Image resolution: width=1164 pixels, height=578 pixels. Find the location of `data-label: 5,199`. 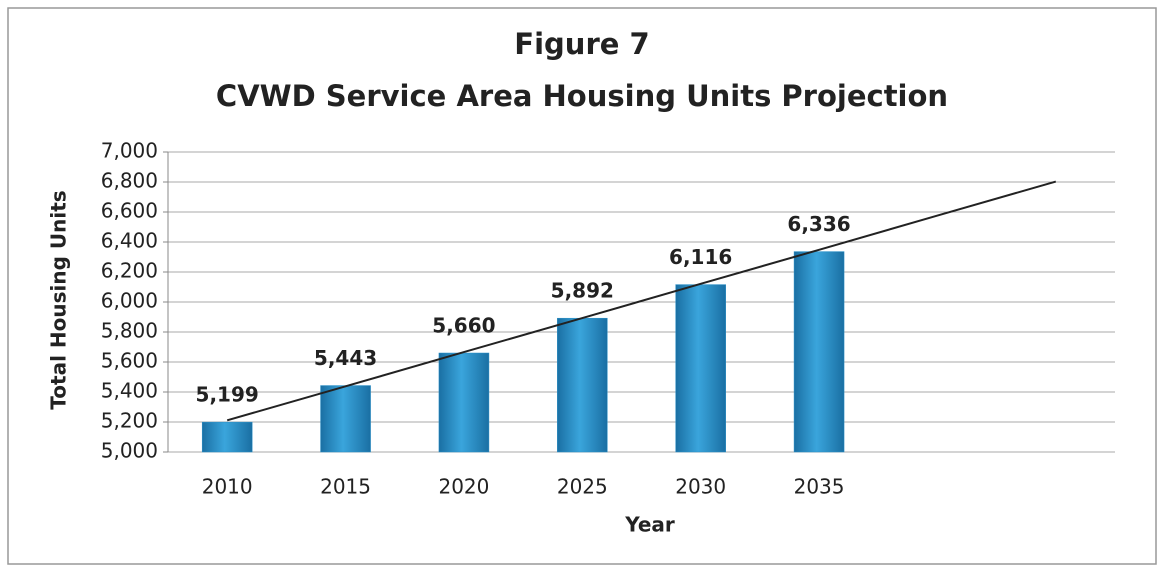

data-label: 5,199 is located at coordinates (227, 395).